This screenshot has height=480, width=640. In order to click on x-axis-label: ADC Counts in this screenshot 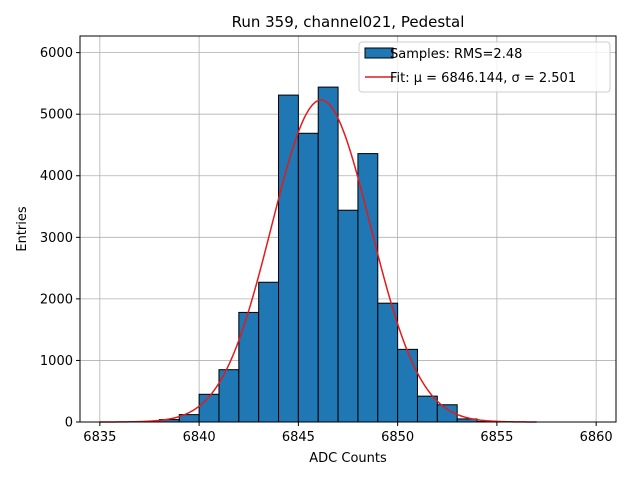, I will do `click(348, 458)`.